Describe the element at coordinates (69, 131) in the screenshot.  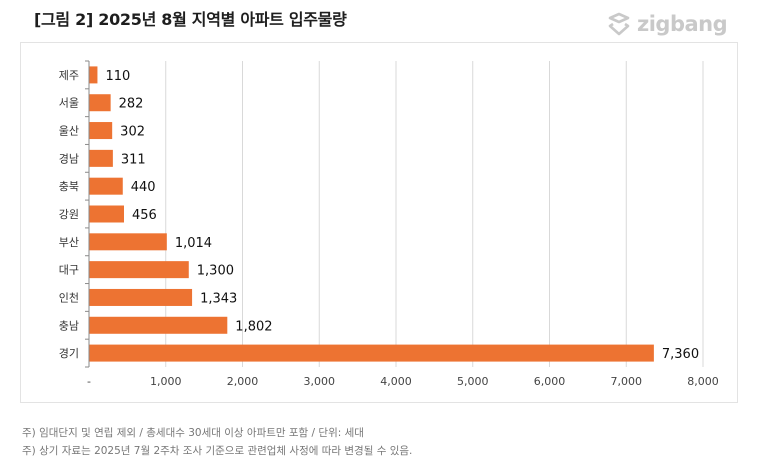
I see `category-label: 울산` at that location.